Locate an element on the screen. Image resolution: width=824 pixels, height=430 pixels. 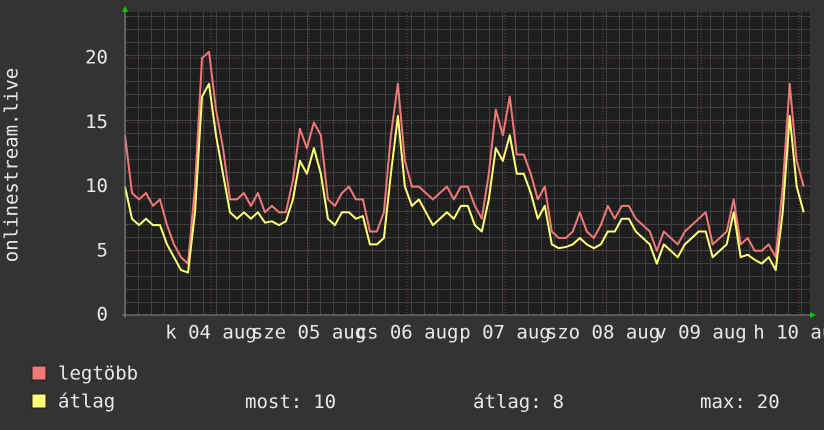
stat-value: 8 is located at coordinates (558, 402).